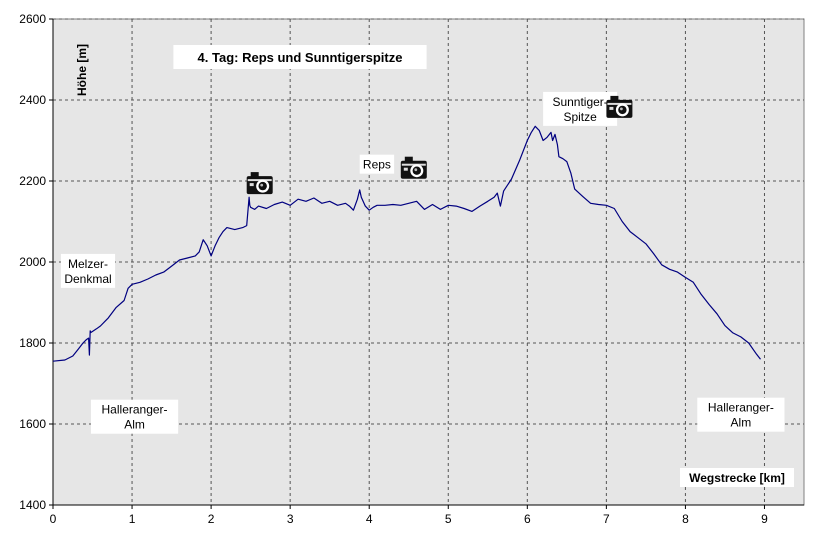 The width and height of the screenshot is (818, 546). What do you see at coordinates (132, 519) in the screenshot?
I see `x-tick-label: 1` at bounding box center [132, 519].